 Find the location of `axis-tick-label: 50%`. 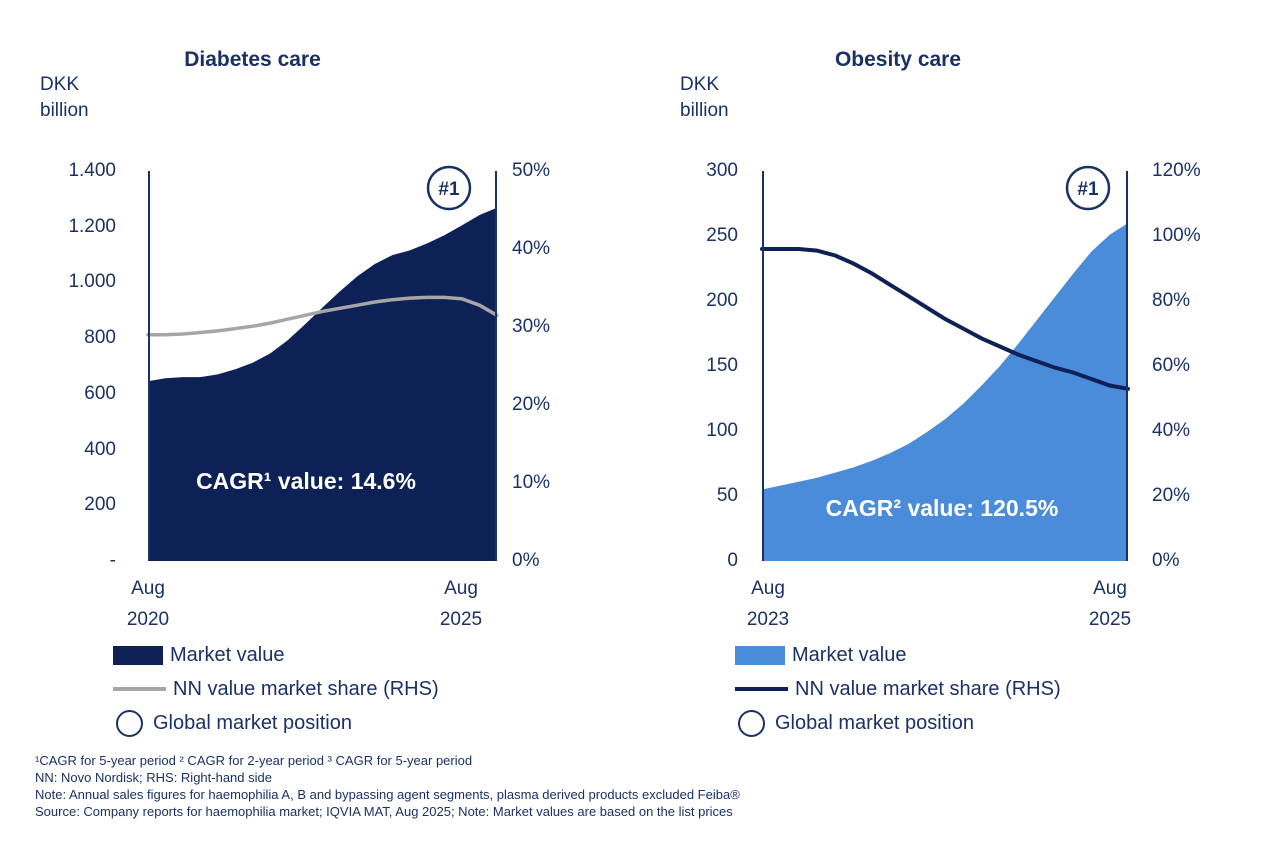

axis-tick-label: 50% is located at coordinates (531, 170).